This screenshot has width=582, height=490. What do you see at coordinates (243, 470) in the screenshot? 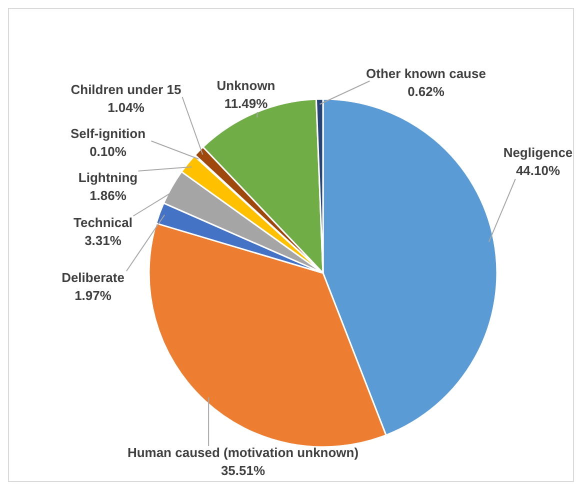
I see `data-label: 35.51%` at bounding box center [243, 470].